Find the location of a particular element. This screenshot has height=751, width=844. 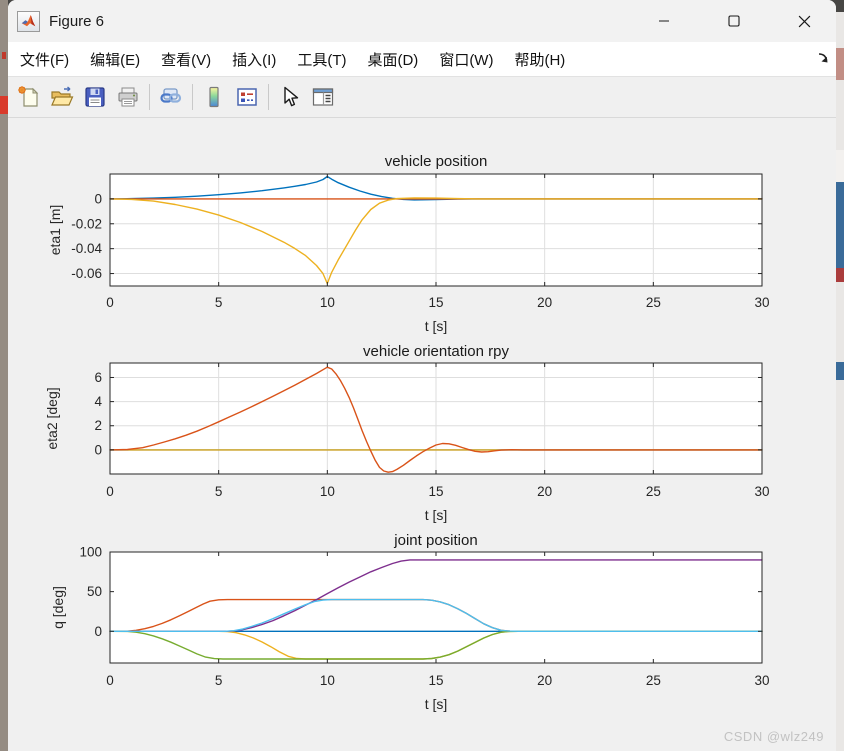

edit-plot-button is located at coordinates (290, 97).